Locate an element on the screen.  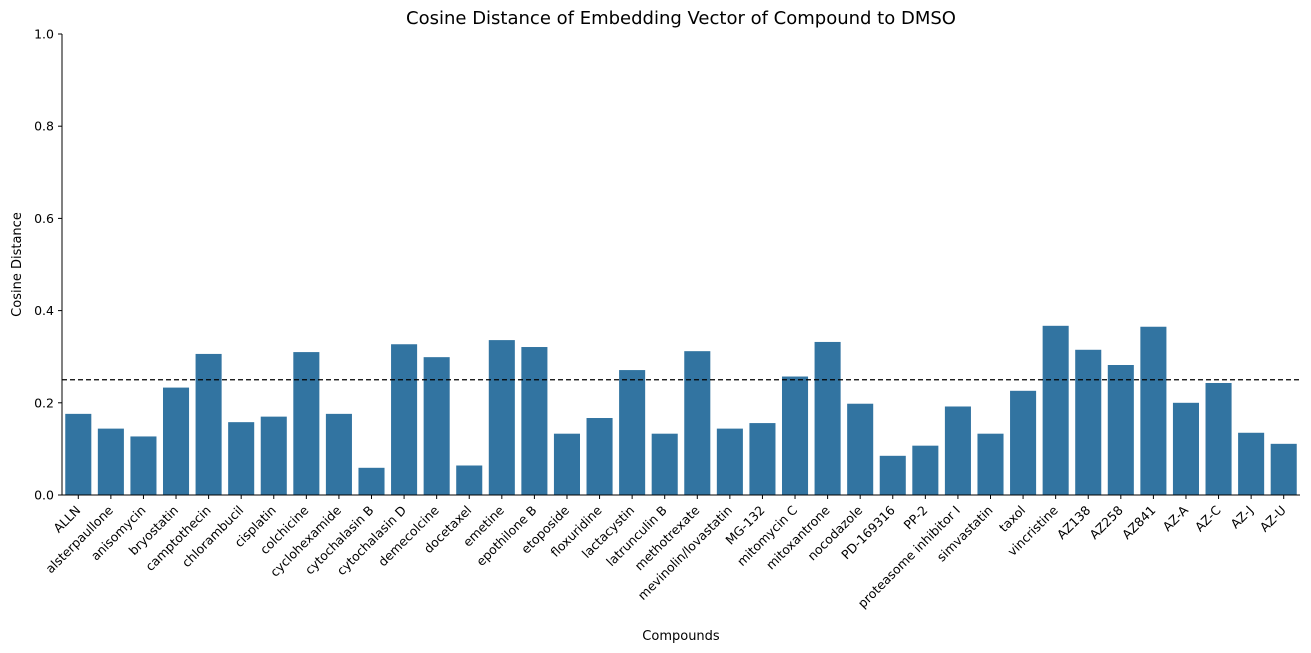
y-tick-label: 0.0 is located at coordinates (44, 495).